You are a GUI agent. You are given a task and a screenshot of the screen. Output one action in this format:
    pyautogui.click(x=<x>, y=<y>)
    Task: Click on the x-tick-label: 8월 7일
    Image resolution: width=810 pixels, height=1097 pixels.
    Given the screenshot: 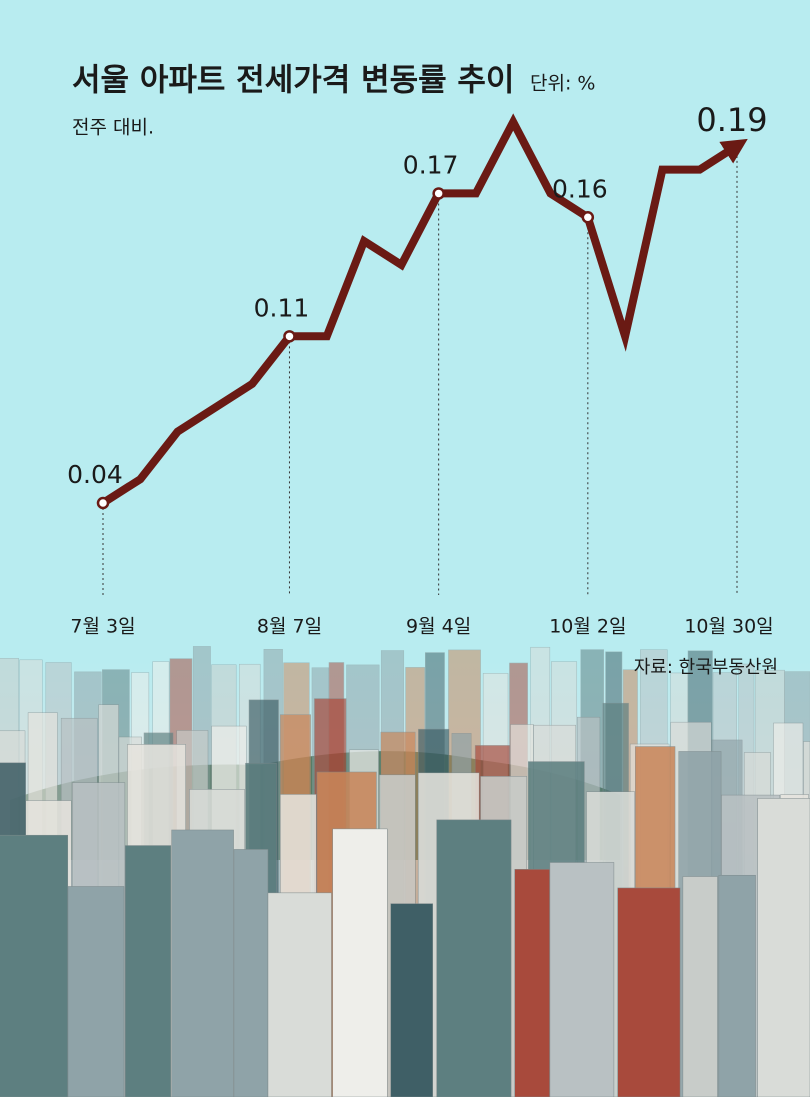 What is the action you would take?
    pyautogui.click(x=289, y=627)
    